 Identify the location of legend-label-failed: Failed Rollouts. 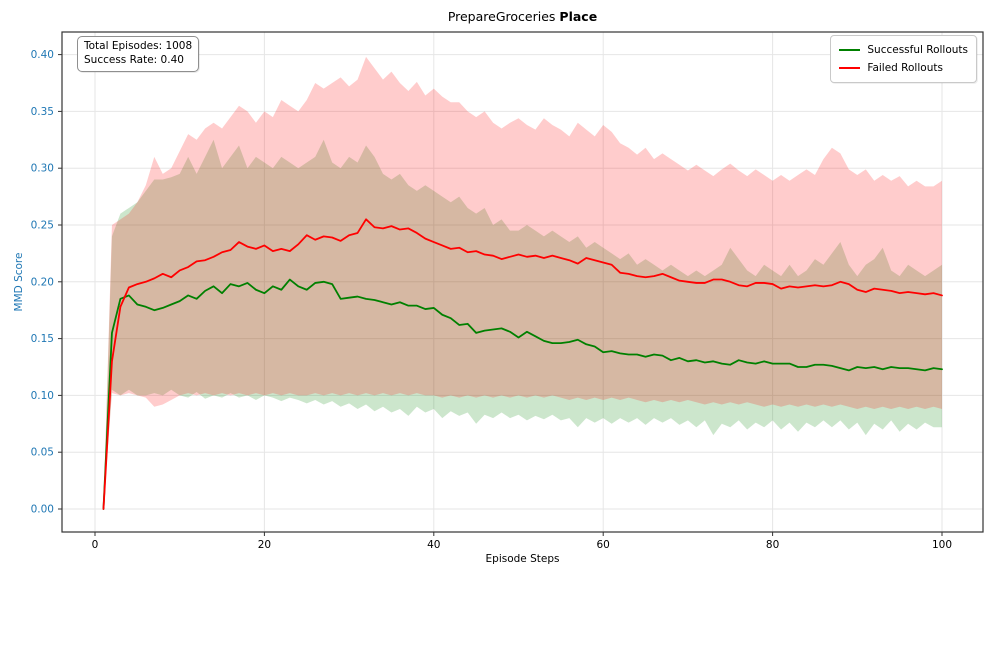
(905, 68).